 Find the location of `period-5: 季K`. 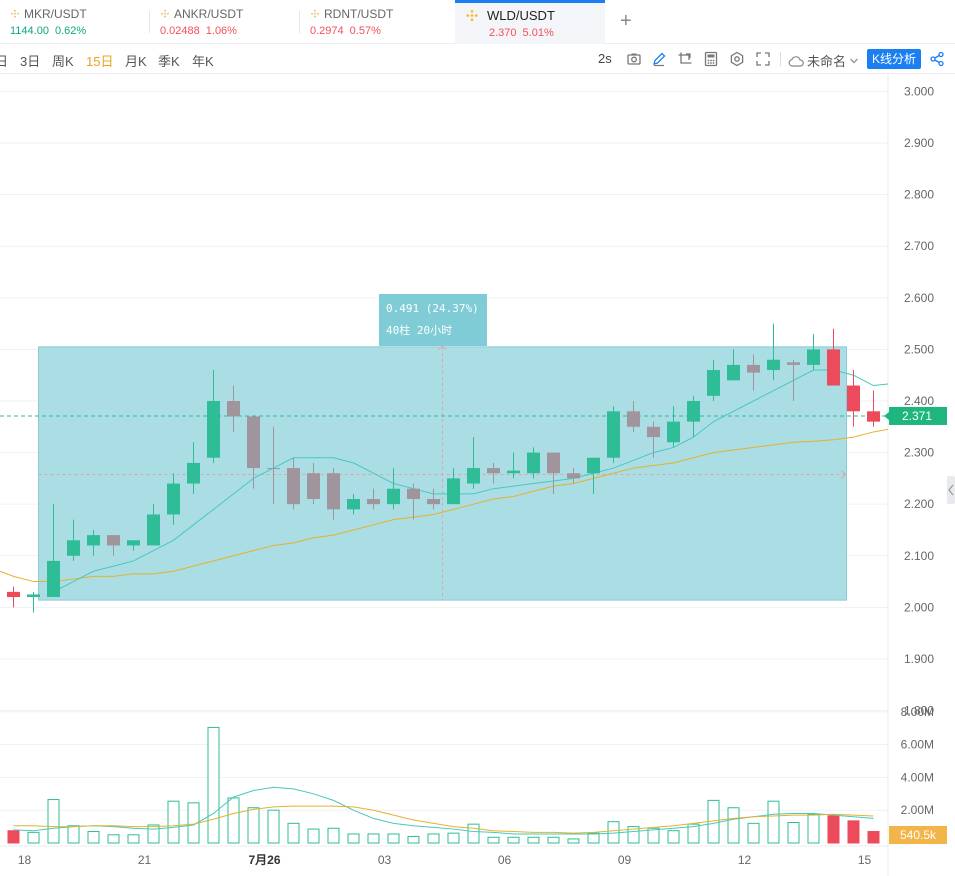

period-5: 季K is located at coordinates (169, 61).